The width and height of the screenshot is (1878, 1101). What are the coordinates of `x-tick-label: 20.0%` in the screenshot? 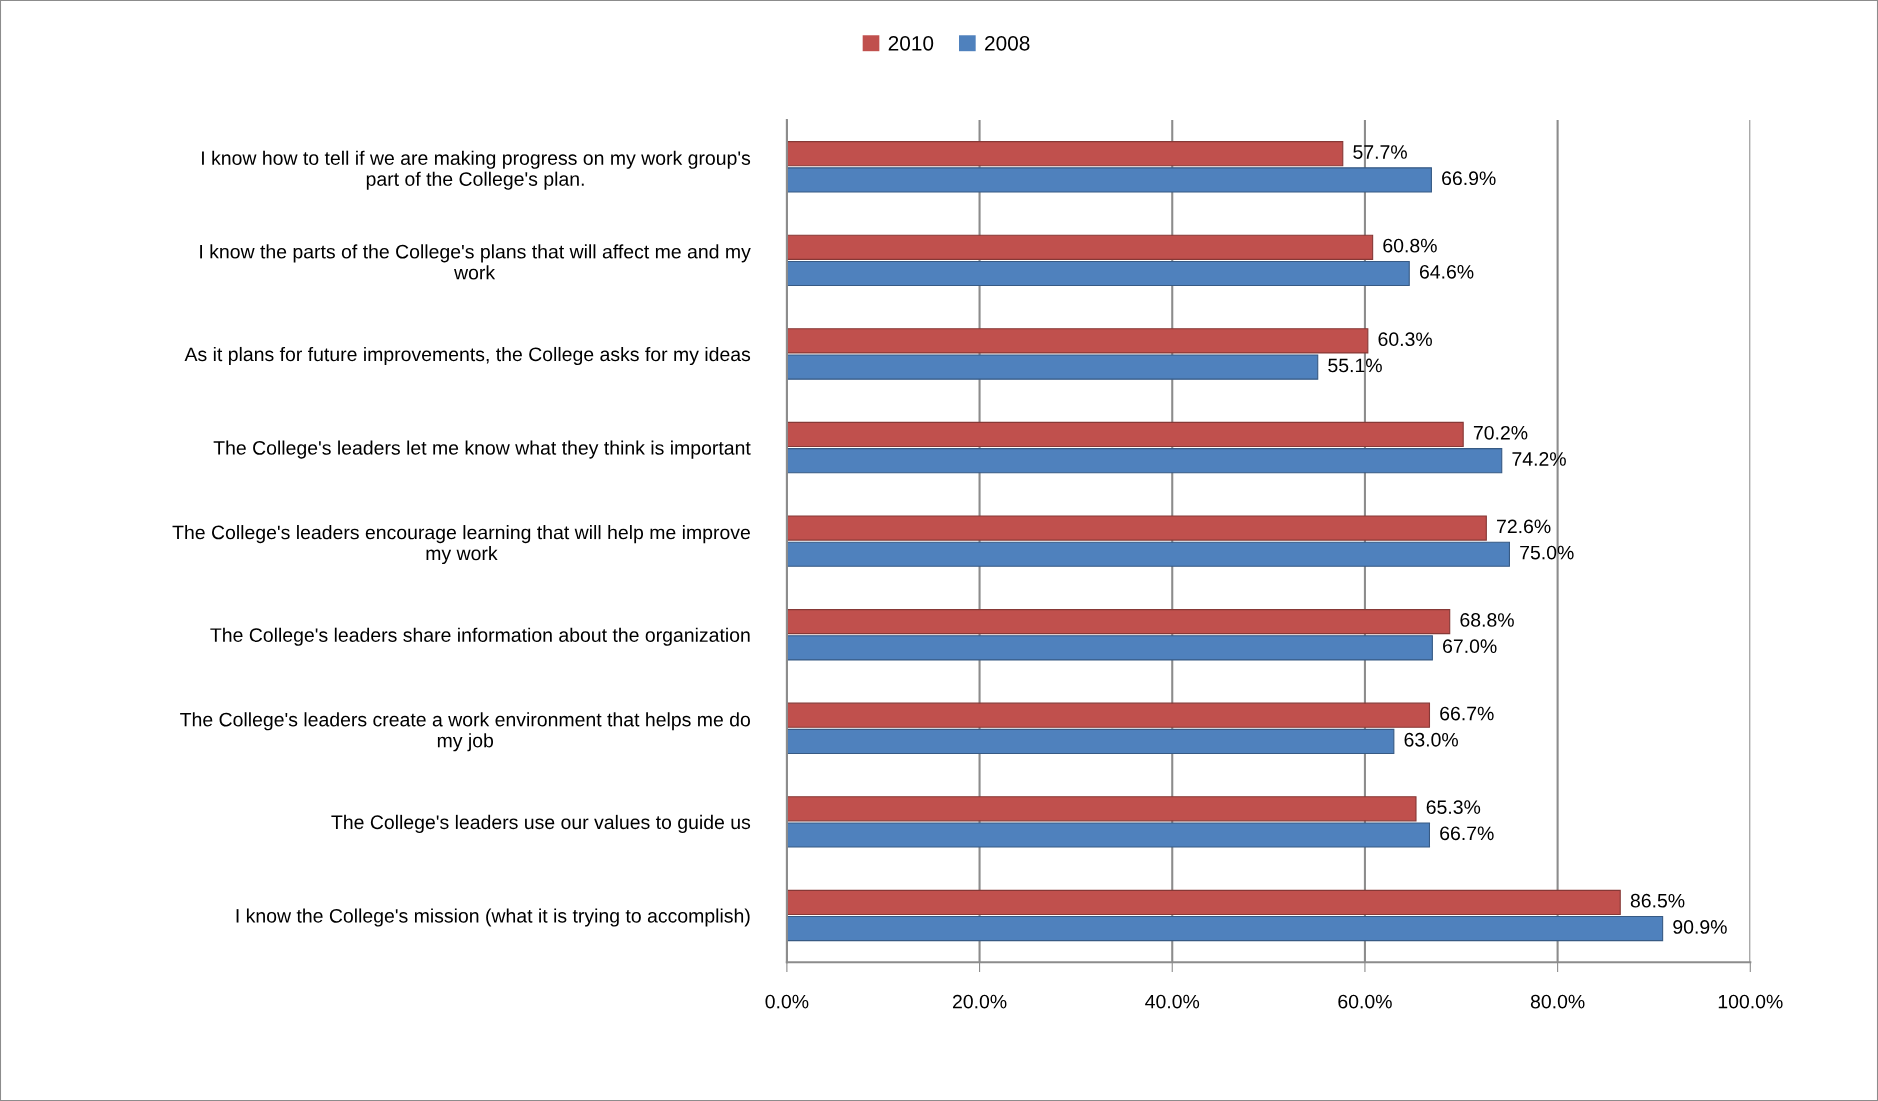 It's located at (979, 1001).